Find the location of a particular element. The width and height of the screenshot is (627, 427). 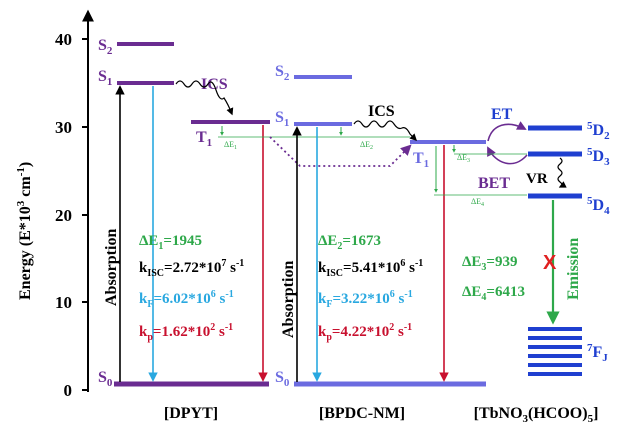

bpdc-s2-label: S2 is located at coordinates (282, 73).